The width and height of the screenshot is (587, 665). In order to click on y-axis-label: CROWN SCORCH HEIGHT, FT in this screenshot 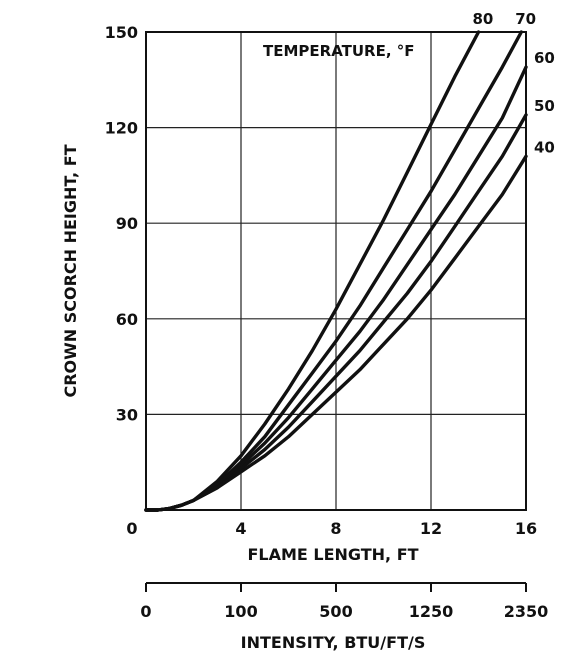, I will do `click(70, 270)`.